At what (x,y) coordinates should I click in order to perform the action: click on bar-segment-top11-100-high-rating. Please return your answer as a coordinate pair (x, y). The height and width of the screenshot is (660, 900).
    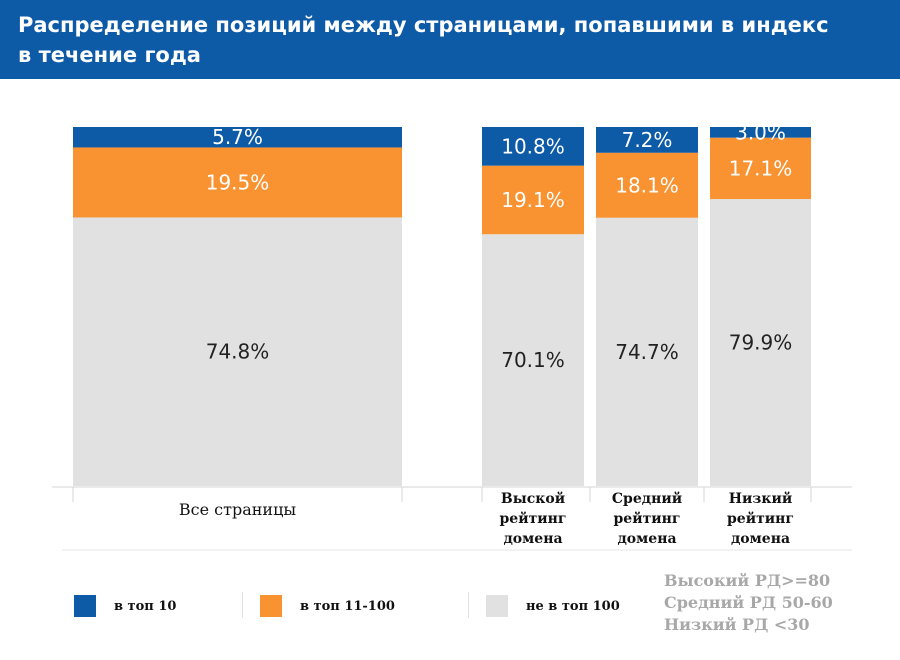
    Looking at the image, I should click on (533, 200).